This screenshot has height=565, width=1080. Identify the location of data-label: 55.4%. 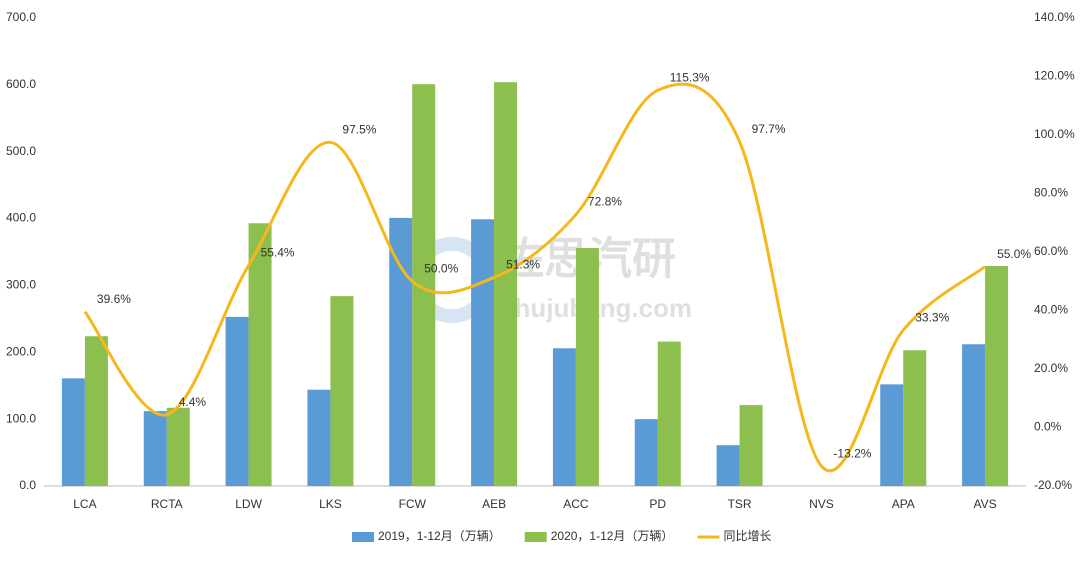
(278, 253).